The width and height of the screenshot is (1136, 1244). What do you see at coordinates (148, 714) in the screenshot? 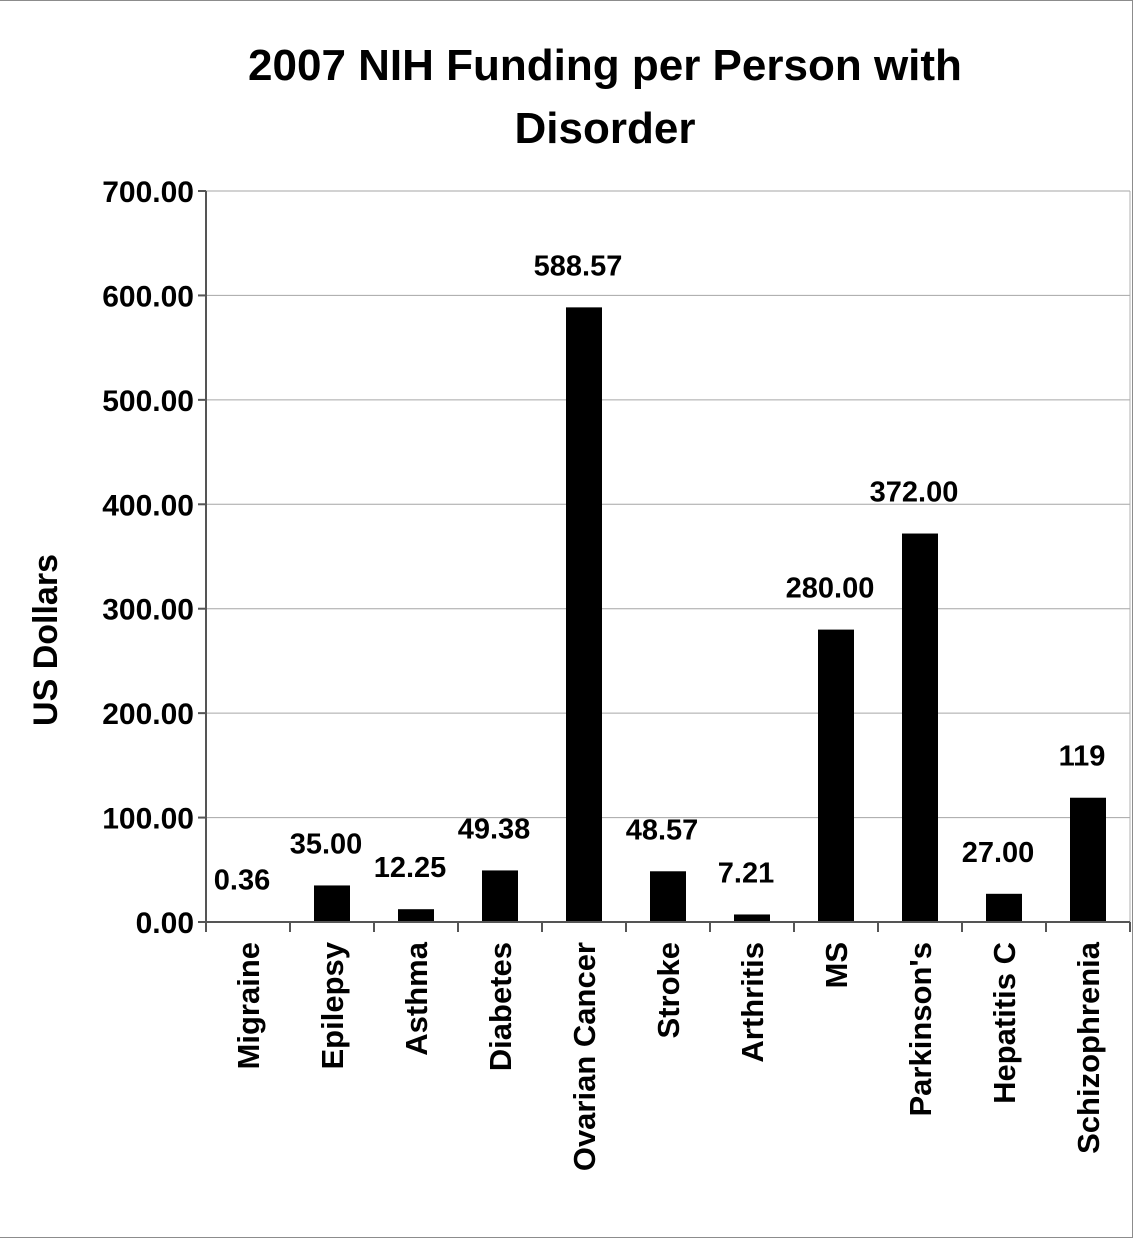
I see `y-tick-label: 200.00` at bounding box center [148, 714].